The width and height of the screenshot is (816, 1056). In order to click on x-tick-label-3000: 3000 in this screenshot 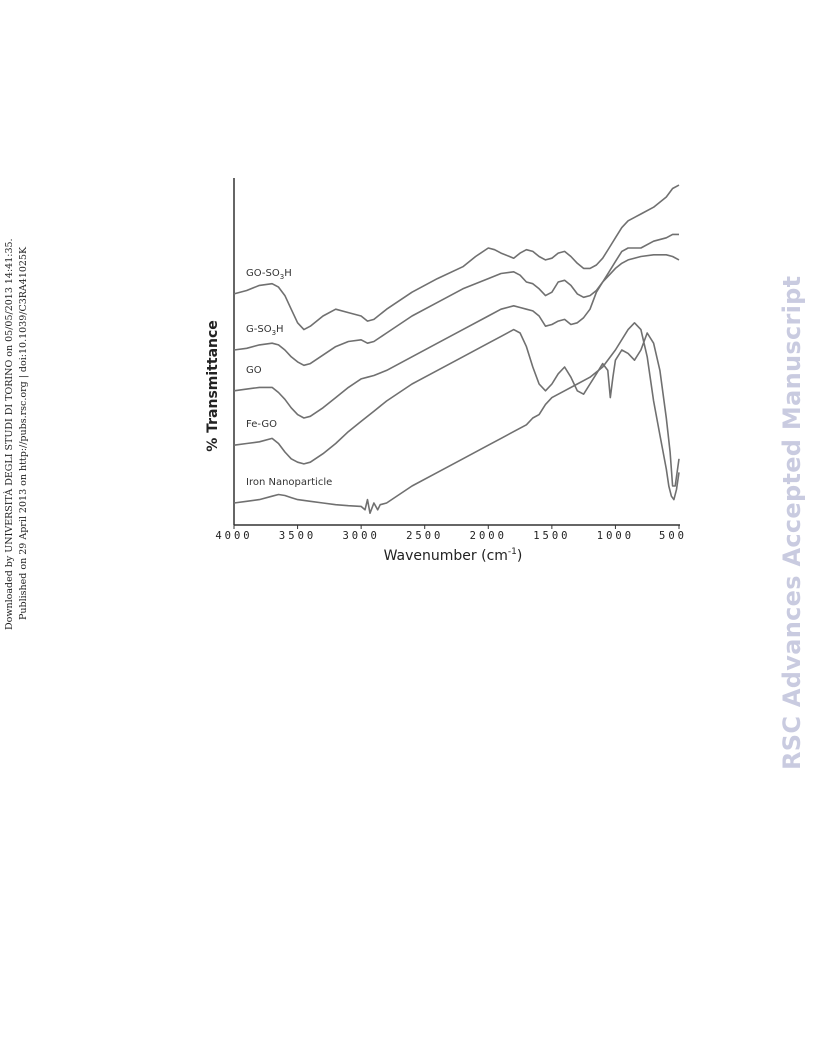, I will do `click(360, 536)`.